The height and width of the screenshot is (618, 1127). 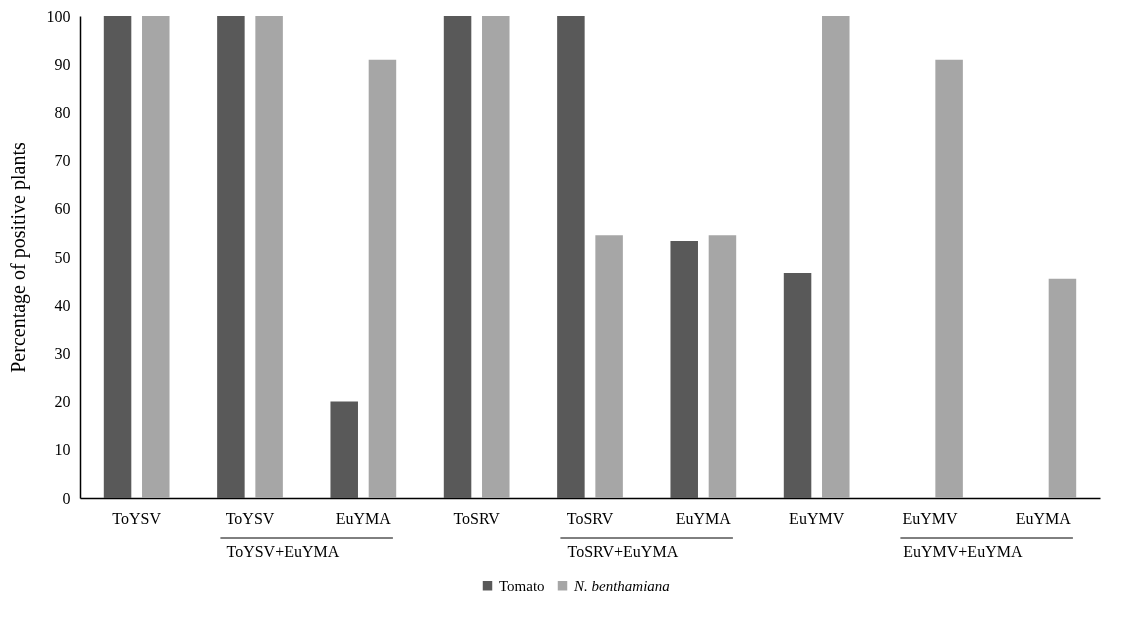 What do you see at coordinates (66, 498) in the screenshot?
I see `y-tick-label: 0` at bounding box center [66, 498].